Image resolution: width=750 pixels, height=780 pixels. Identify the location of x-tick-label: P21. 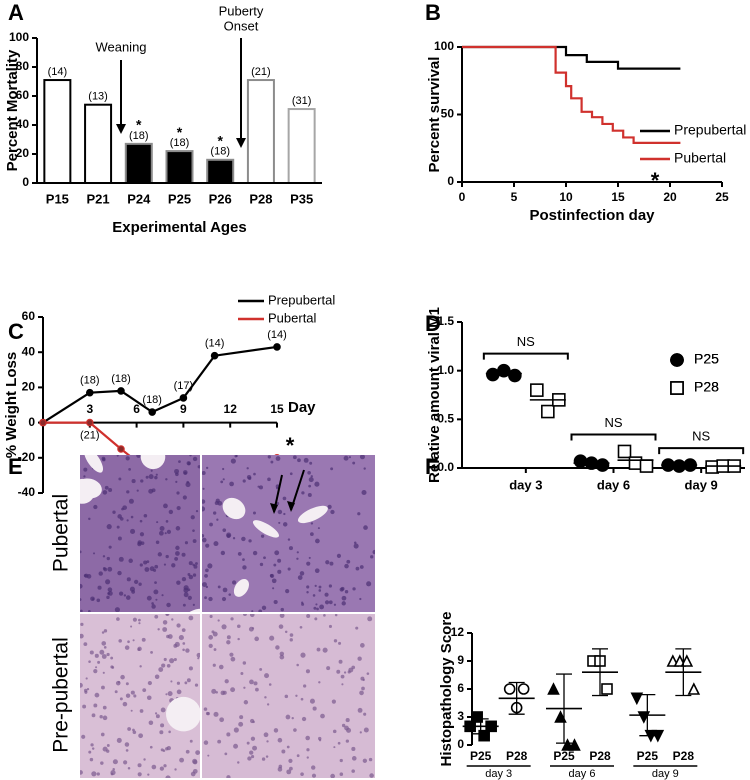
(98, 198).